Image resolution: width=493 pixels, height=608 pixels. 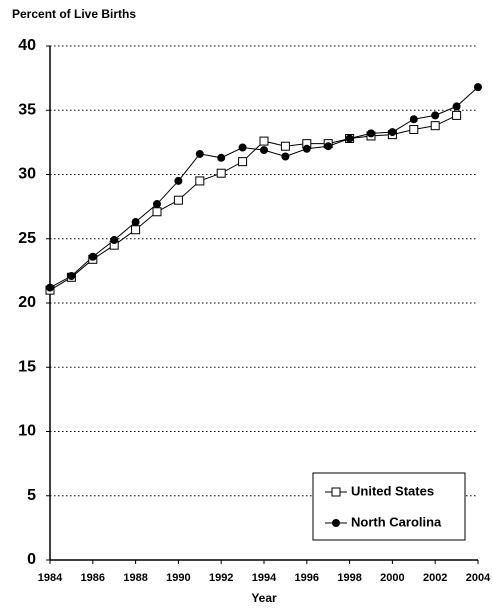 What do you see at coordinates (93, 578) in the screenshot?
I see `x-tick-label: 1986` at bounding box center [93, 578].